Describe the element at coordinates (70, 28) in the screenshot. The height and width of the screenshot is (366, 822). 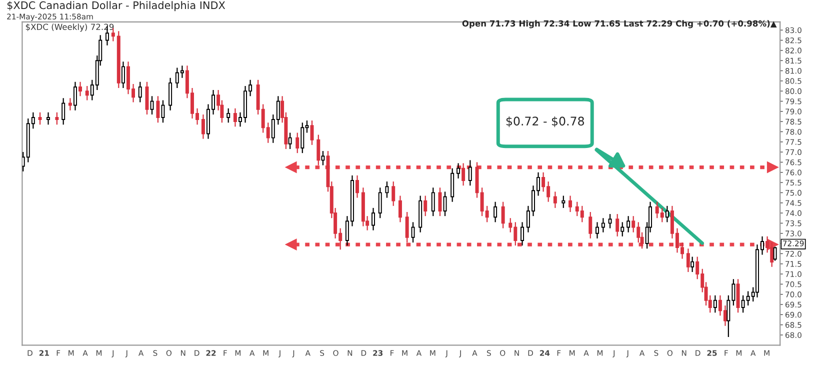
I see `annotation: $XDC (Weekly) 72.29` at that location.